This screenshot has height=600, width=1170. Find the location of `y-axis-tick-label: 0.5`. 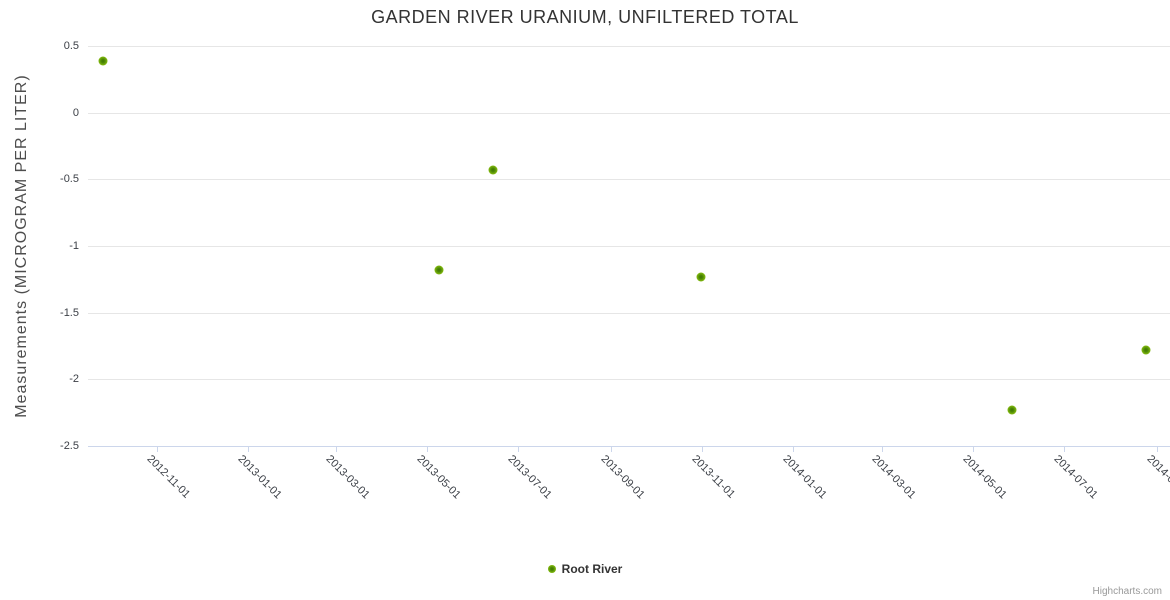

y-axis-tick-label: 0.5 is located at coordinates (71, 46).